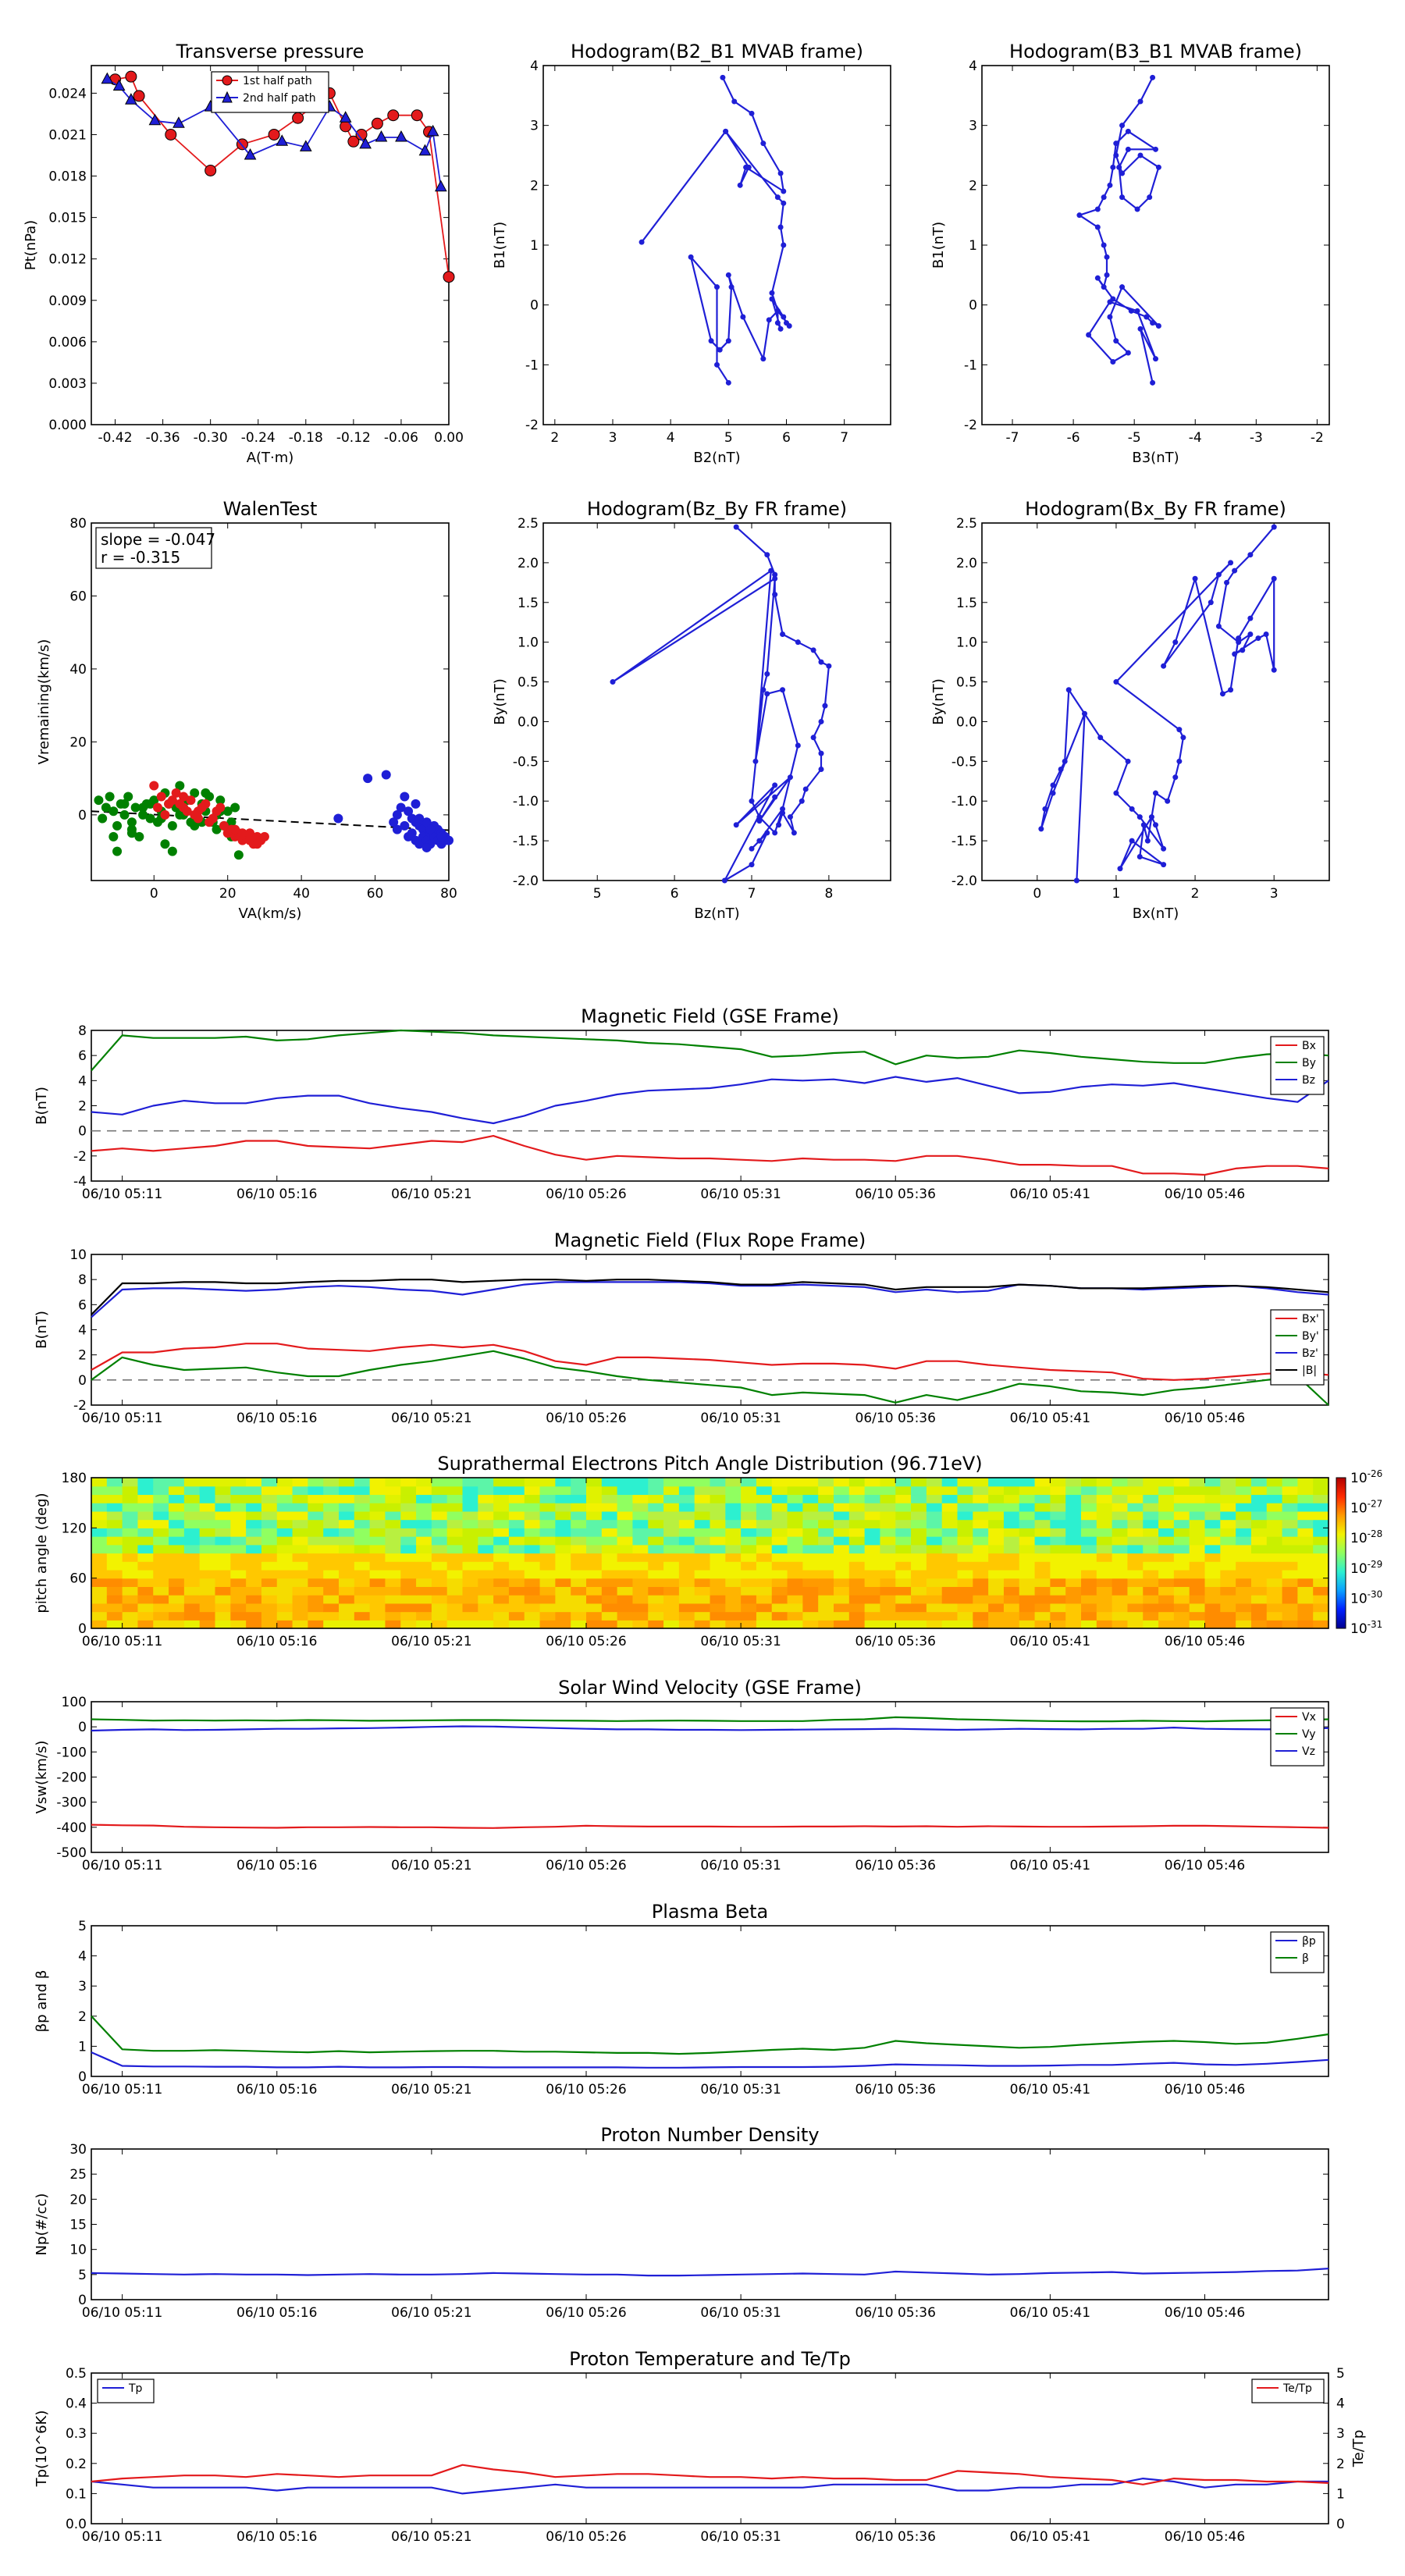 The height and width of the screenshot is (2576, 1405). Describe the element at coordinates (716, 245) in the screenshot. I see `plot-frame` at that location.